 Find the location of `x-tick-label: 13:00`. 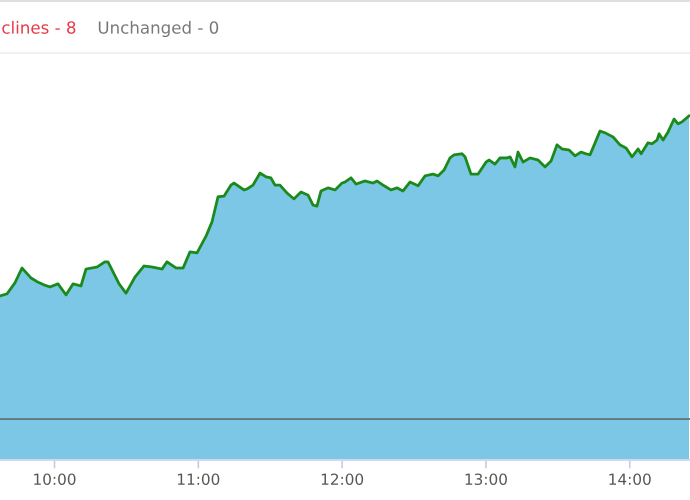

x-tick-label: 13:00 is located at coordinates (486, 479).